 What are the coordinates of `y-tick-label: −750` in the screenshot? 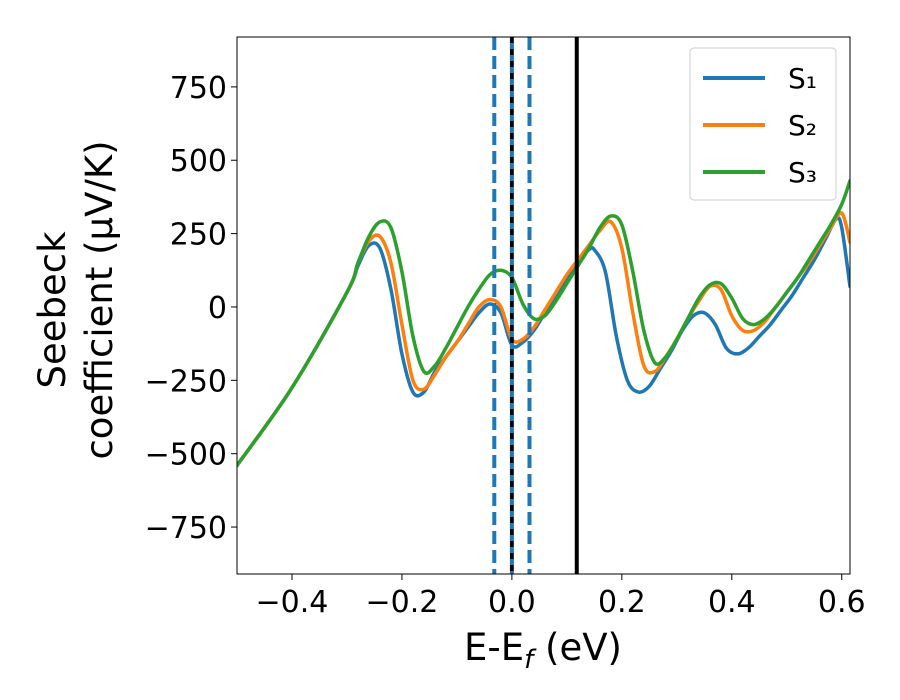 It's located at (186, 528).